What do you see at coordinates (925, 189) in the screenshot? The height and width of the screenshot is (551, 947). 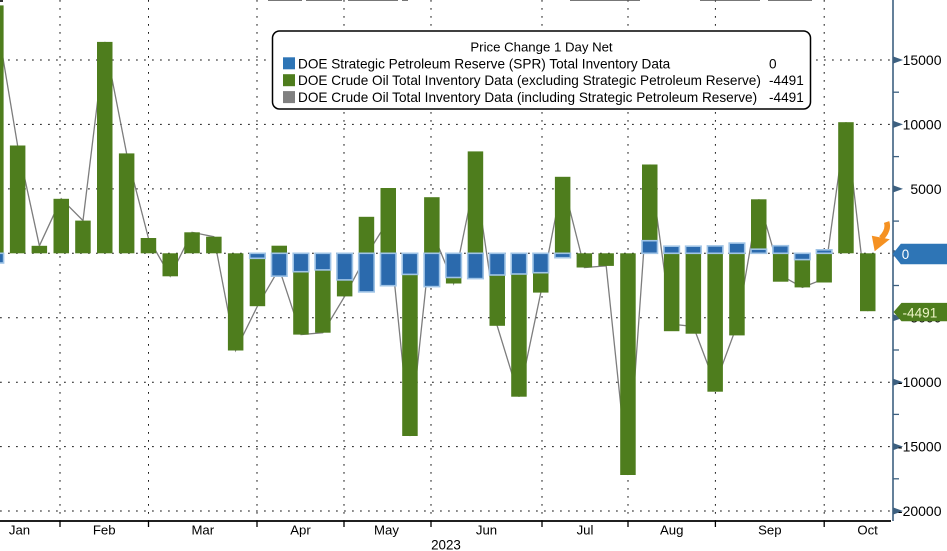 I see `svg-text: 5000` at bounding box center [925, 189].